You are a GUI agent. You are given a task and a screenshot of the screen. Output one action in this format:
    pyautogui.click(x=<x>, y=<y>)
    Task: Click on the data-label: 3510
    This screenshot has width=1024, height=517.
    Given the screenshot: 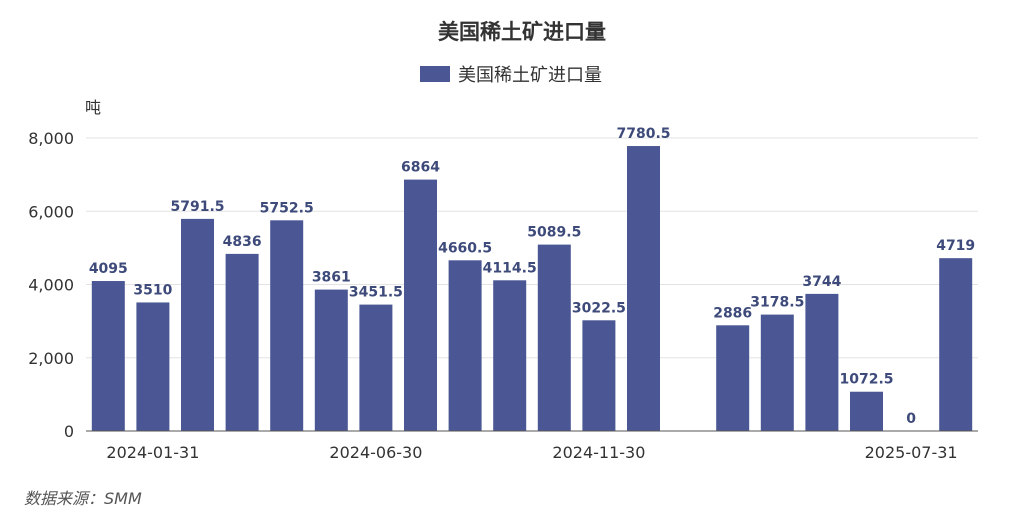 What is the action you would take?
    pyautogui.click(x=152, y=290)
    